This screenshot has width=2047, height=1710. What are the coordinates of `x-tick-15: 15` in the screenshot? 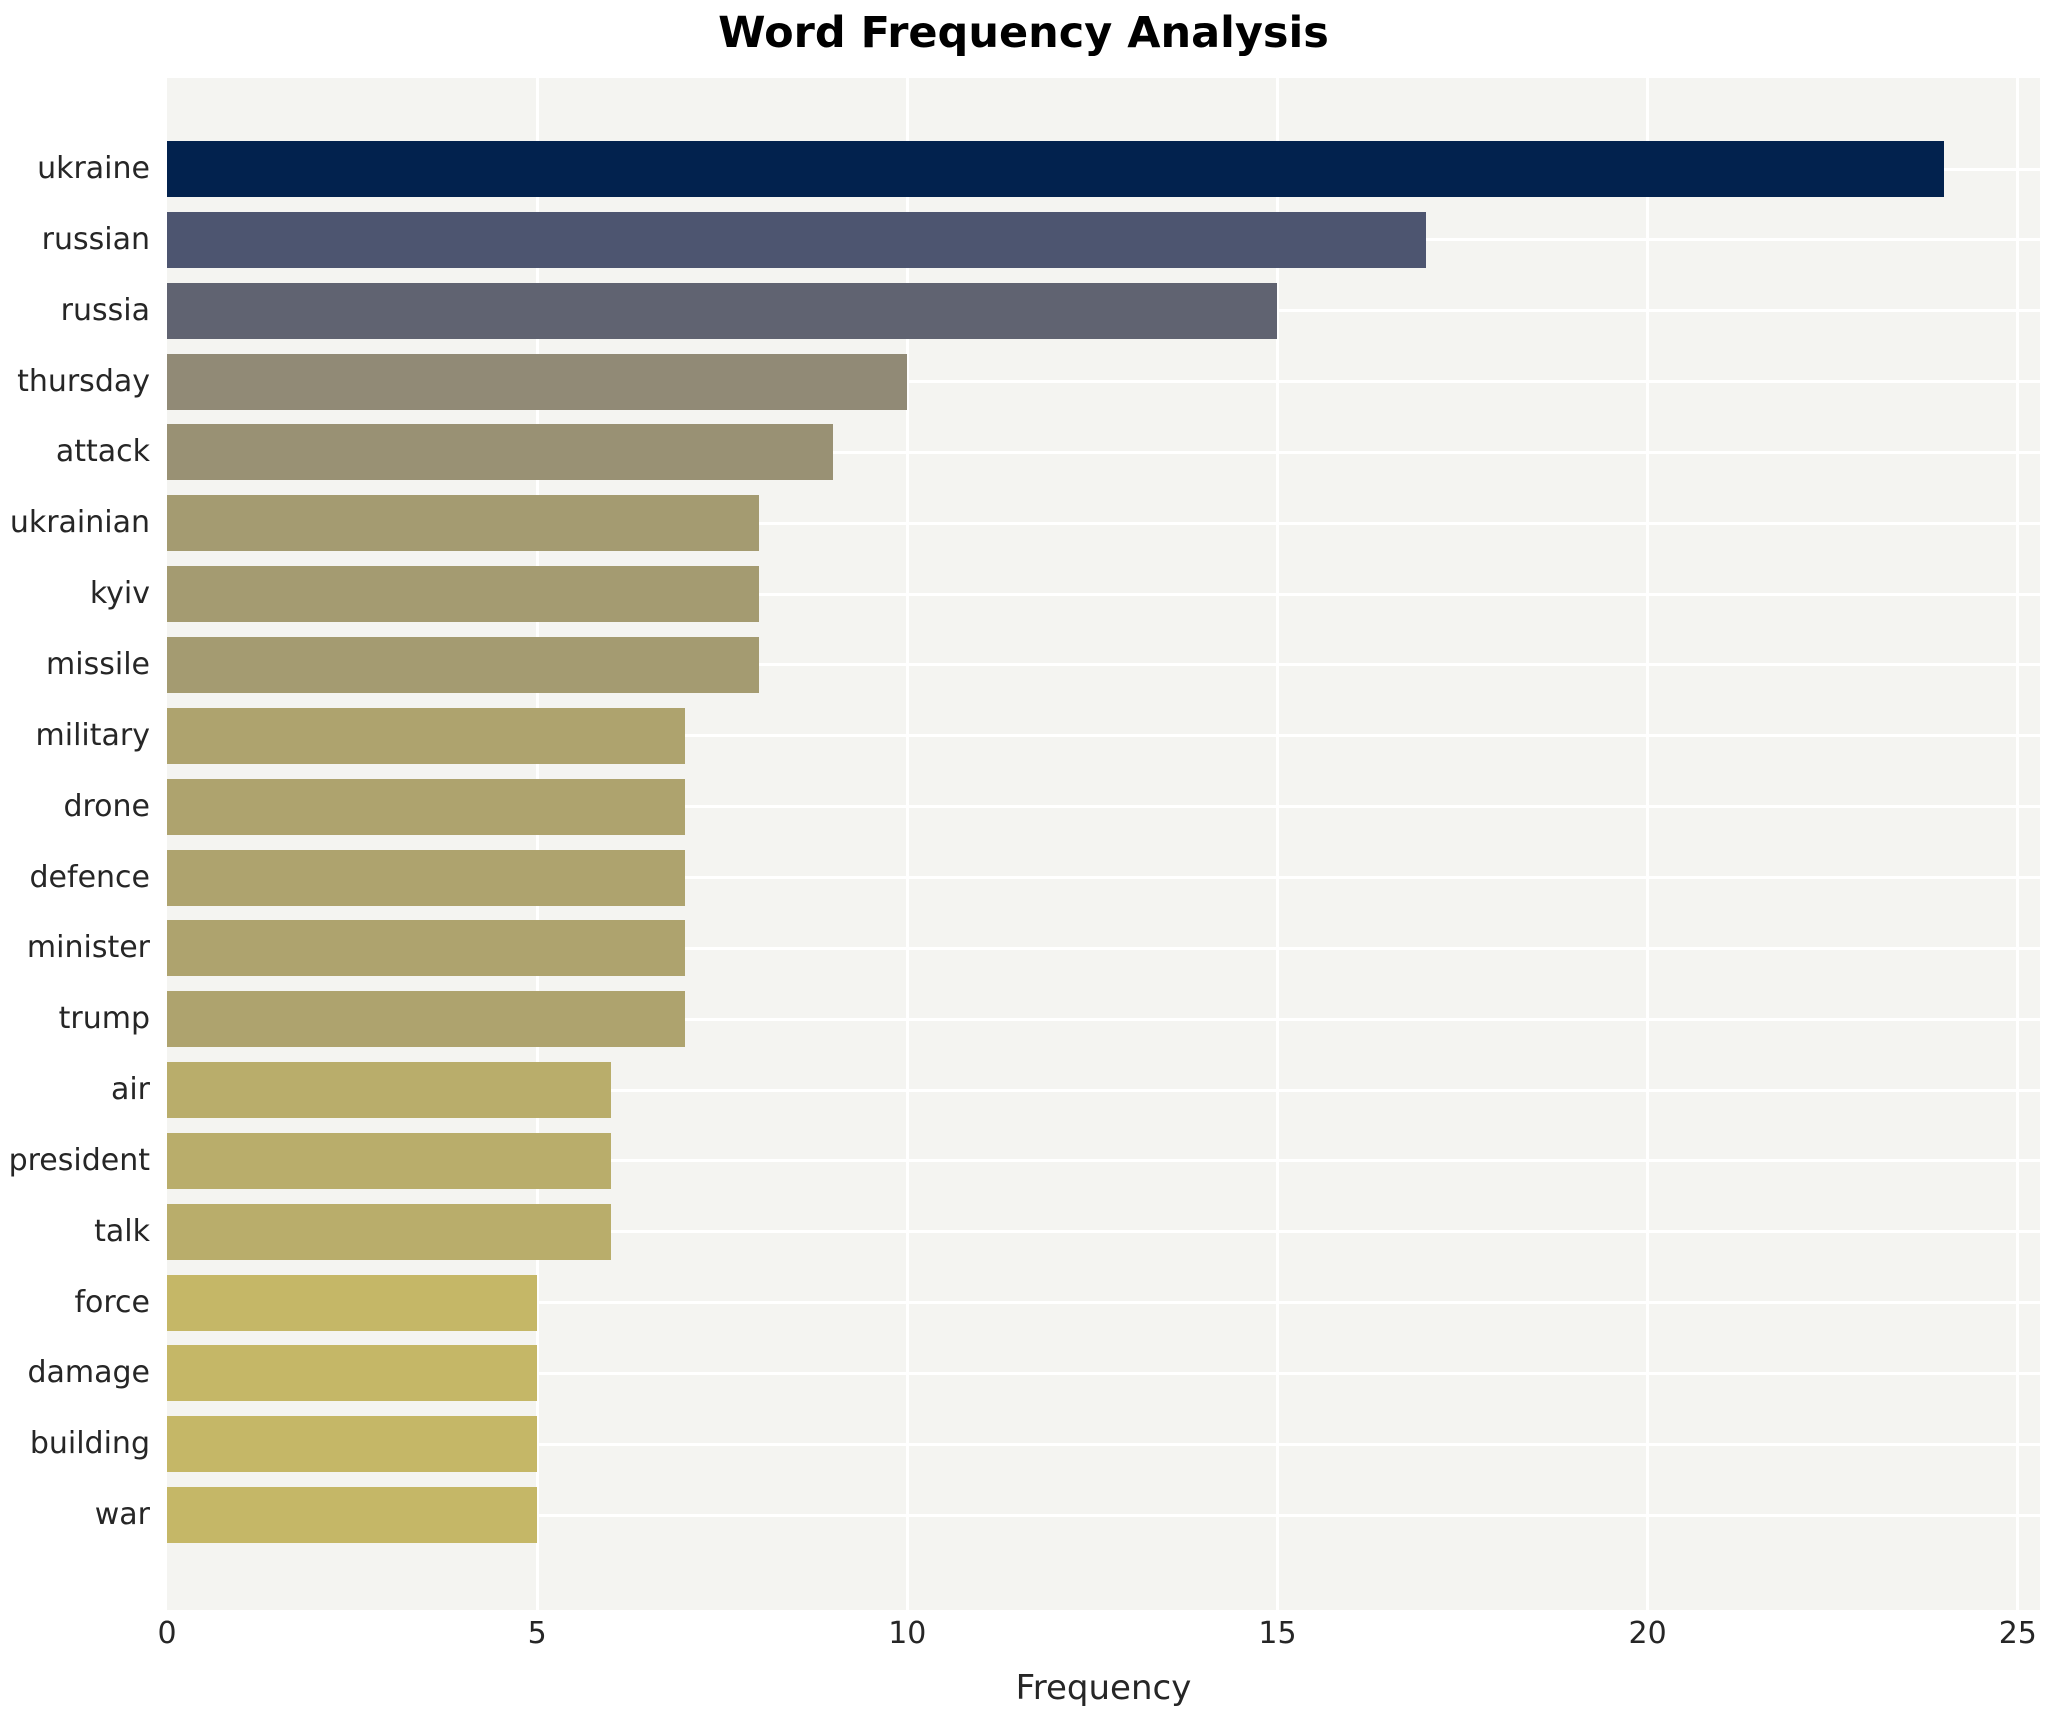 It's located at (1277, 1633).